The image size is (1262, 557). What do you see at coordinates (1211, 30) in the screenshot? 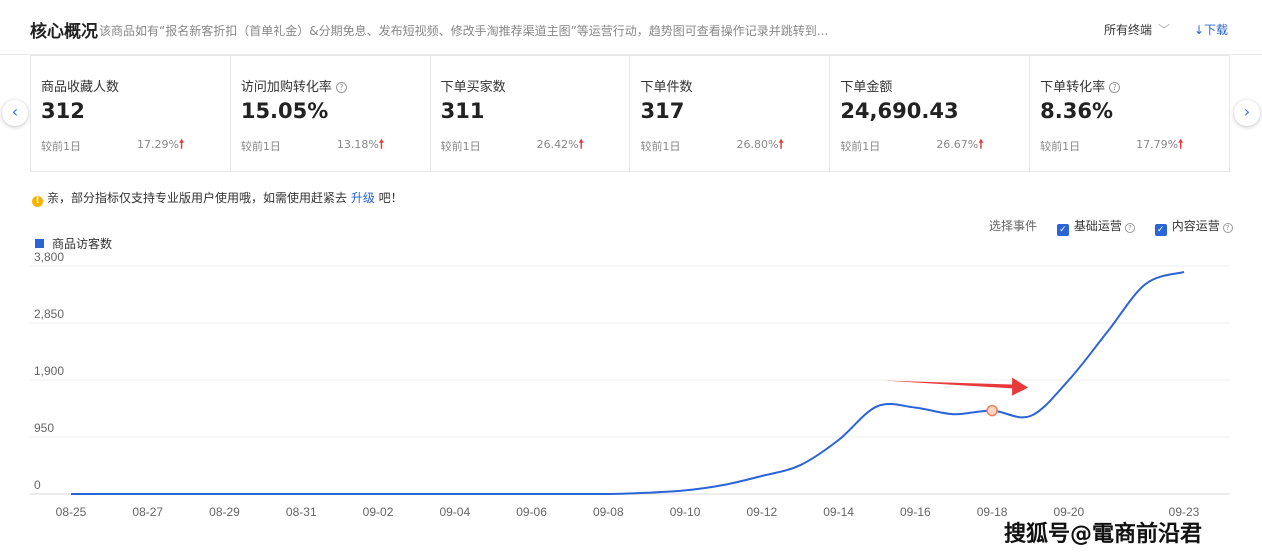
I see `download-button: ↓下载` at bounding box center [1211, 30].